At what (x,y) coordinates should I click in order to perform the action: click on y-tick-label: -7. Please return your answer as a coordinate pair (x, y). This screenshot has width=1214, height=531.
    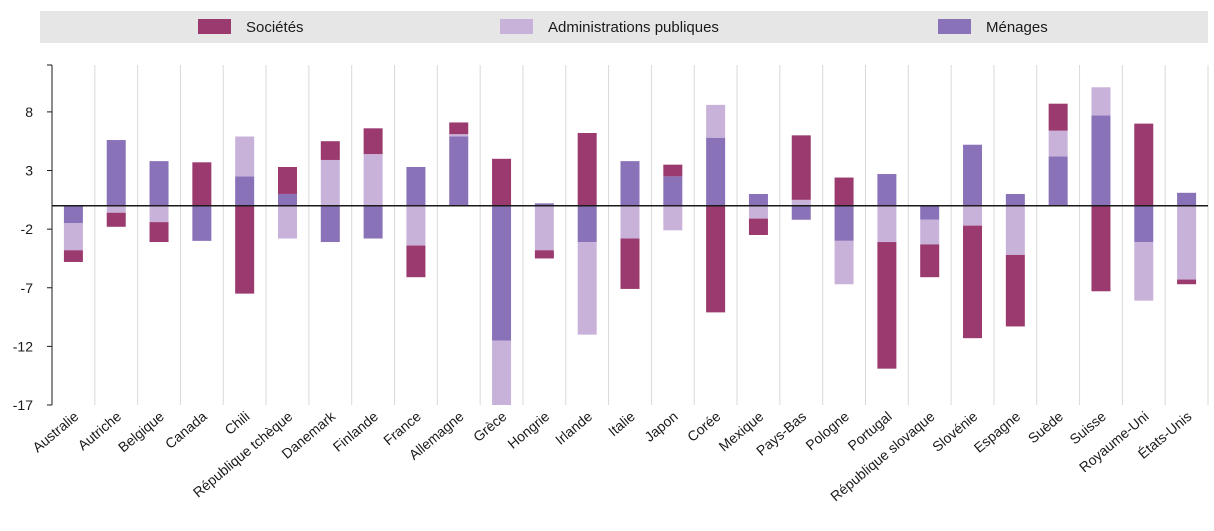
    Looking at the image, I should click on (27, 288).